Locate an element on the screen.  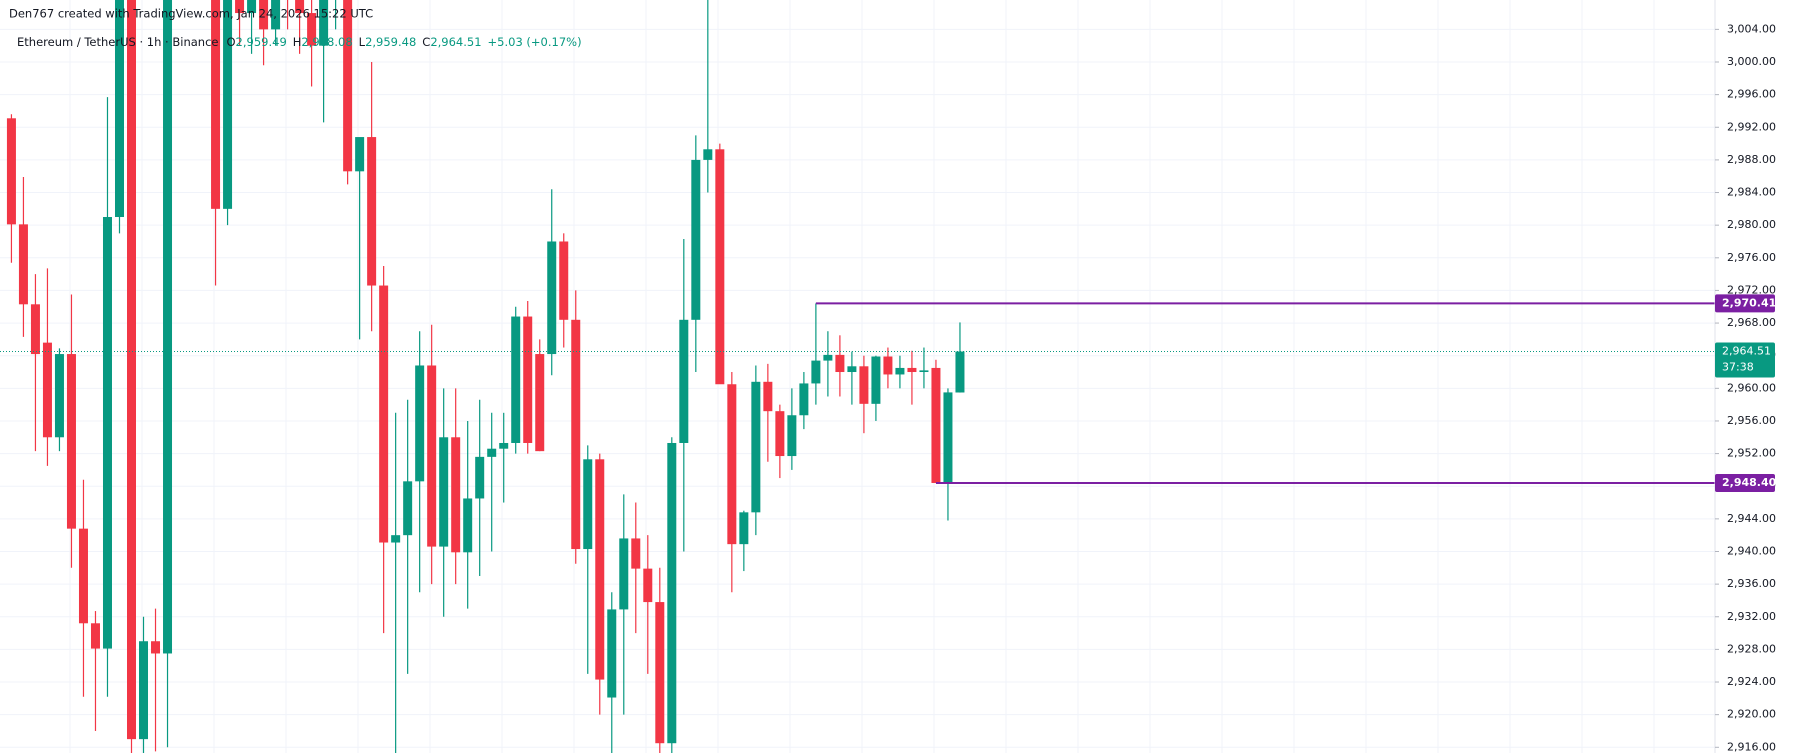
ohlc-value: 2,968.08 is located at coordinates (326, 42).